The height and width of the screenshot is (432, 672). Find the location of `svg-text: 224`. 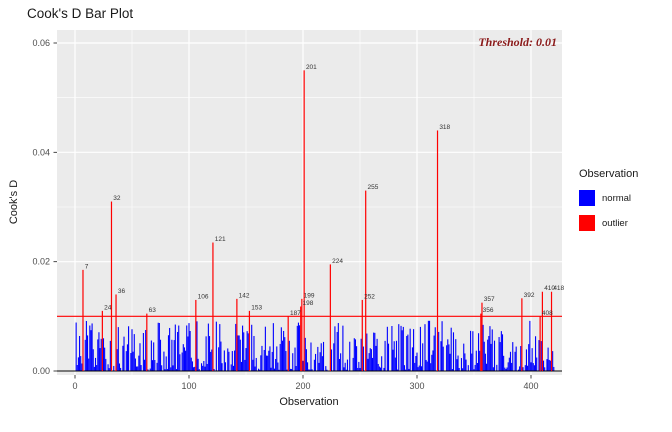

svg-text: 224 is located at coordinates (337, 261).